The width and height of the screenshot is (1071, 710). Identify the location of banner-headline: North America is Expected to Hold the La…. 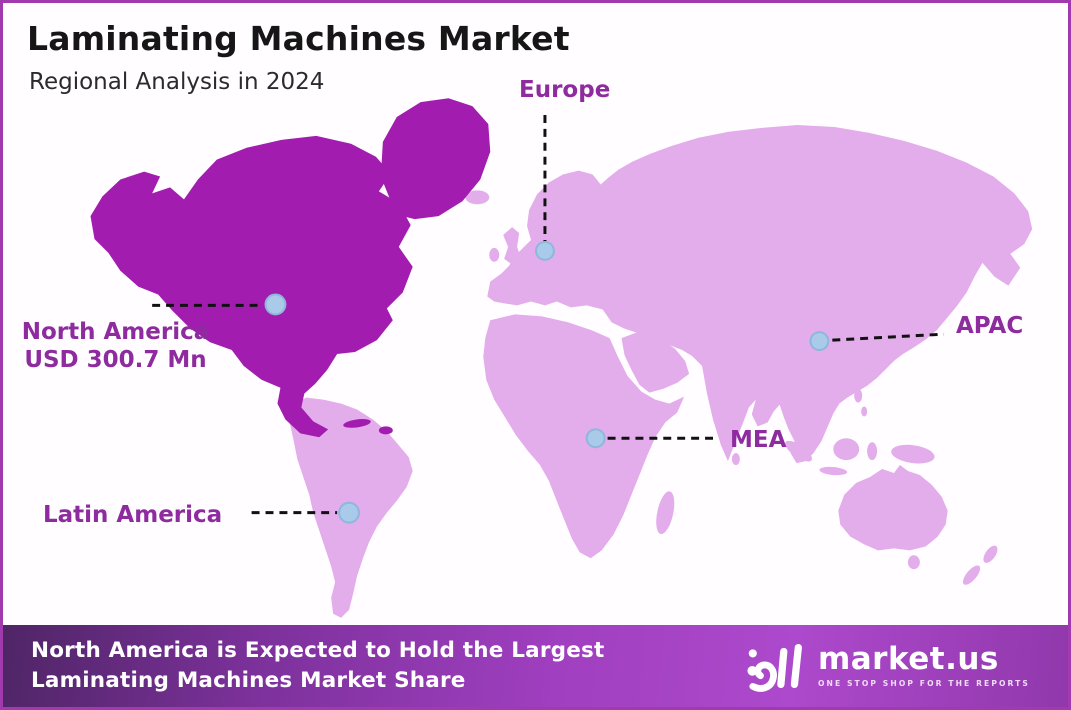
(317, 665).